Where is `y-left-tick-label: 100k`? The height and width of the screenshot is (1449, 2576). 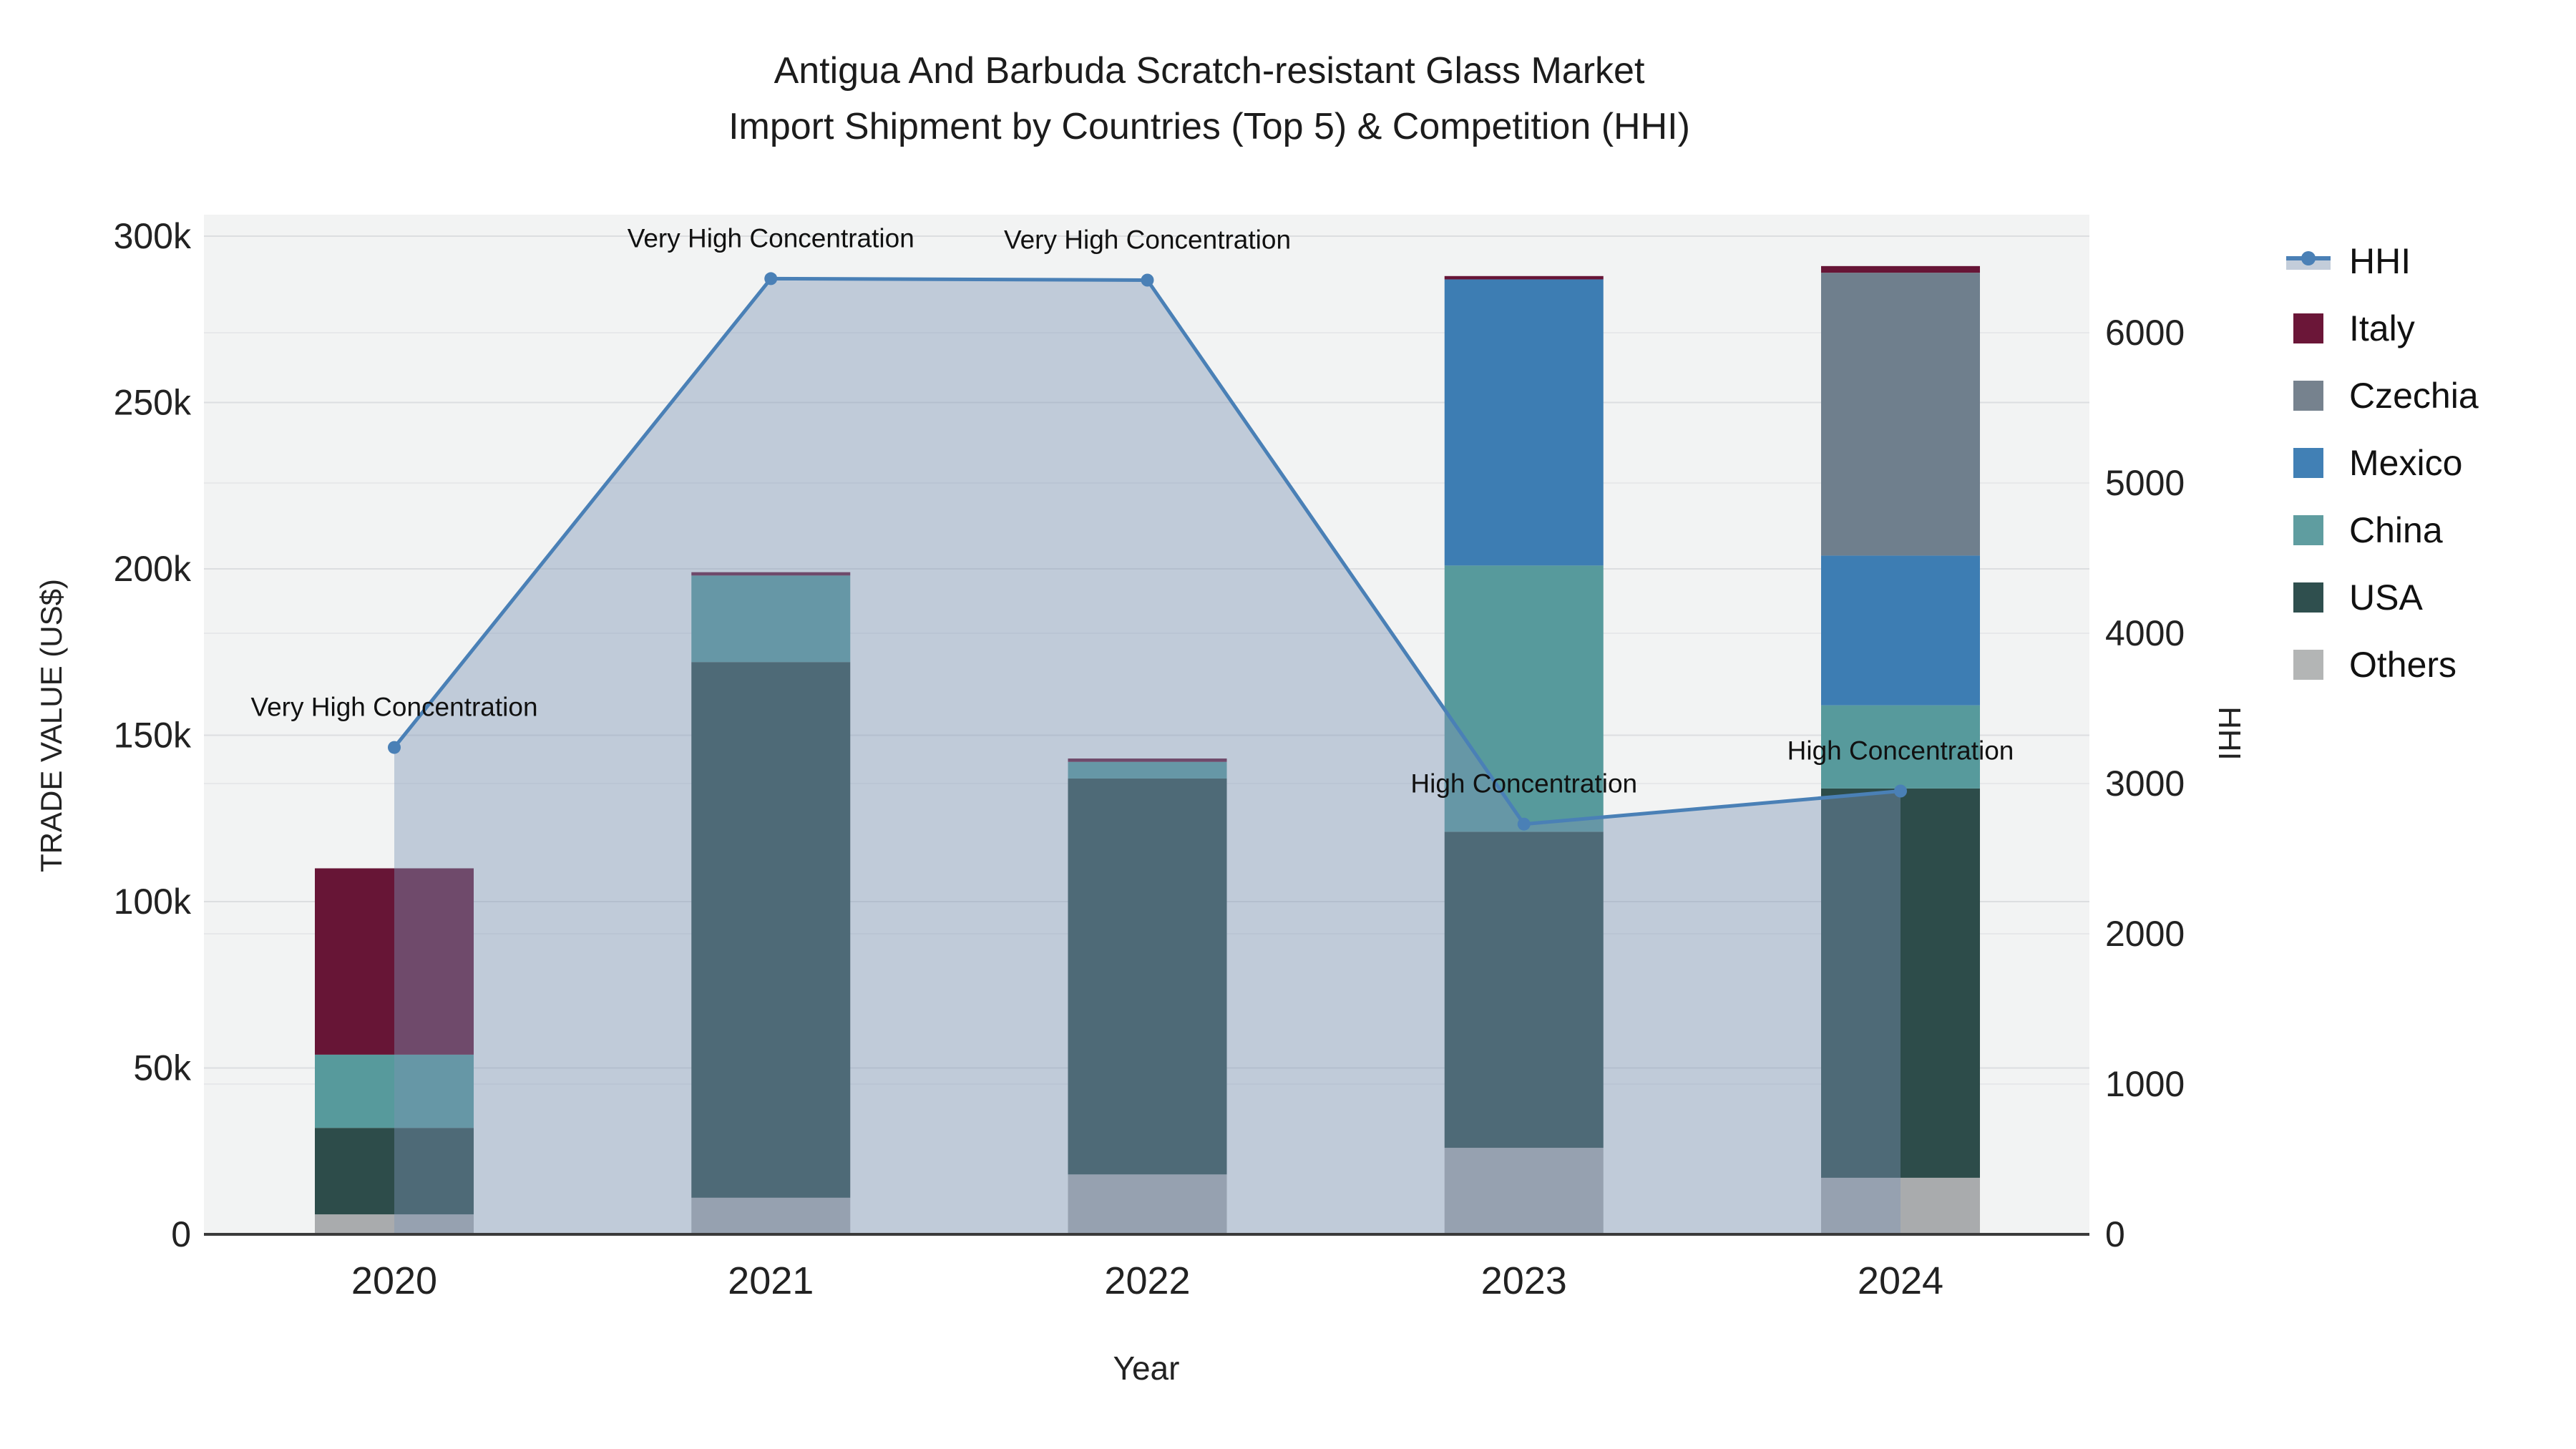
y-left-tick-label: 100k is located at coordinates (153, 902).